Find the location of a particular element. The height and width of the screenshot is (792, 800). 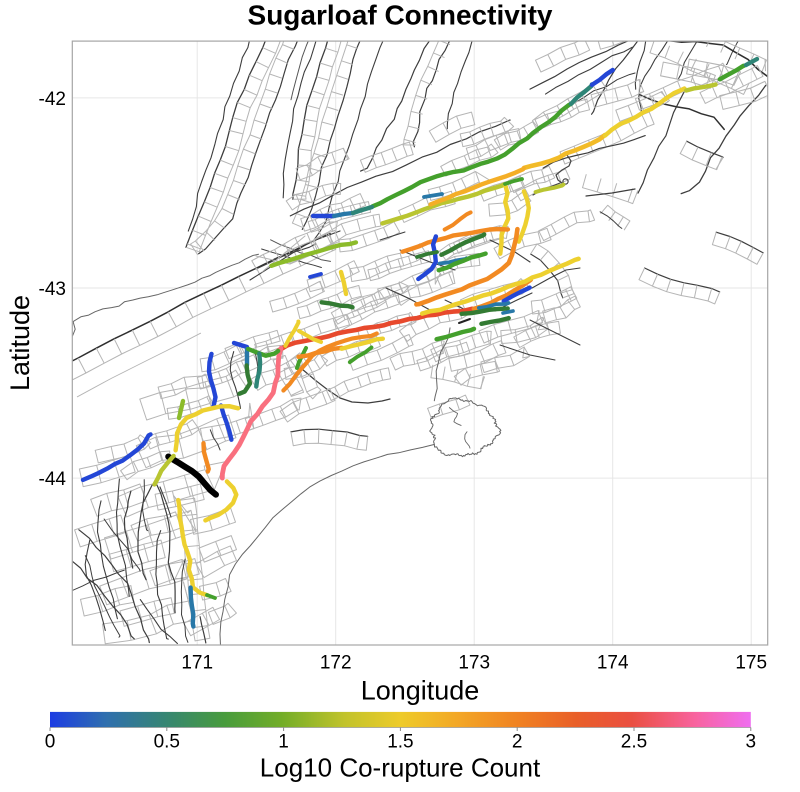

svg-text: Sugarloaf Connectivity is located at coordinates (400, 15).